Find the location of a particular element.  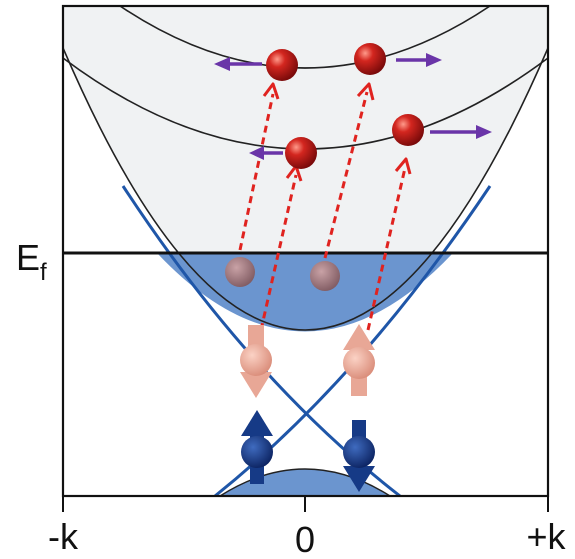

spin-excited-right is located at coordinates (359, 360).